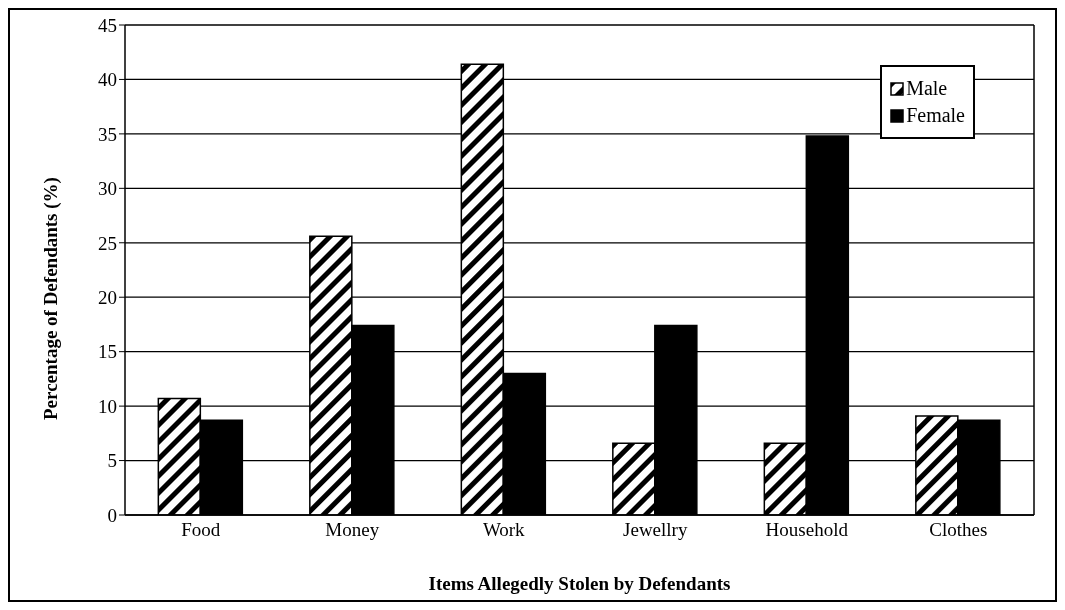 This screenshot has width=1065, height=610. I want to click on x-tick-label: Household, so click(807, 530).